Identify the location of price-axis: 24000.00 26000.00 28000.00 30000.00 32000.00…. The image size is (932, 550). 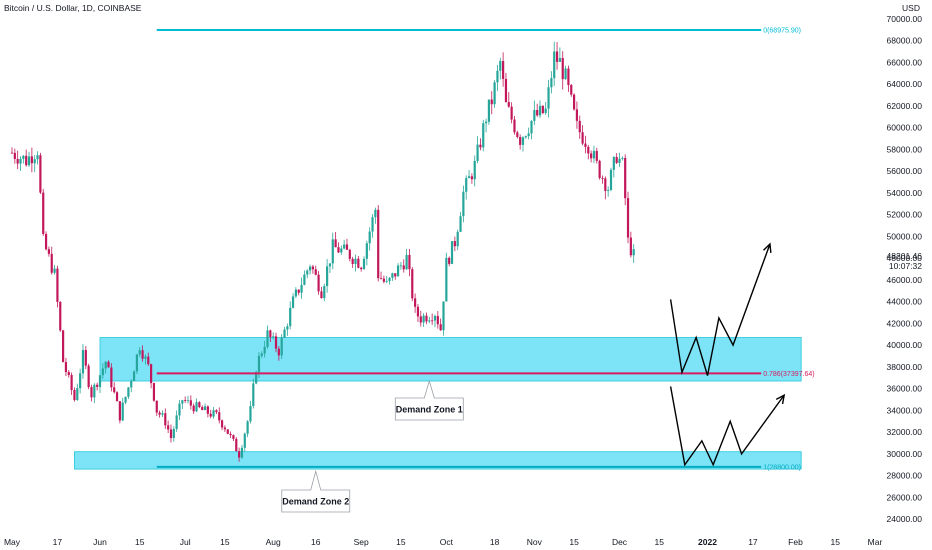
(905, 269).